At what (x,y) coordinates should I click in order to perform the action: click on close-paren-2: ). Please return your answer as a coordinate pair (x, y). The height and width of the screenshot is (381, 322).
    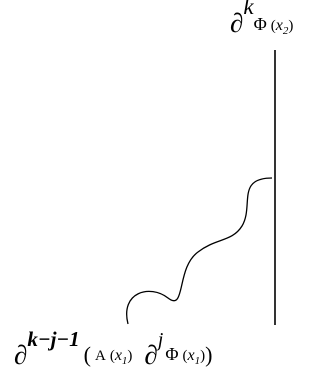
    Looking at the image, I should click on (203, 356).